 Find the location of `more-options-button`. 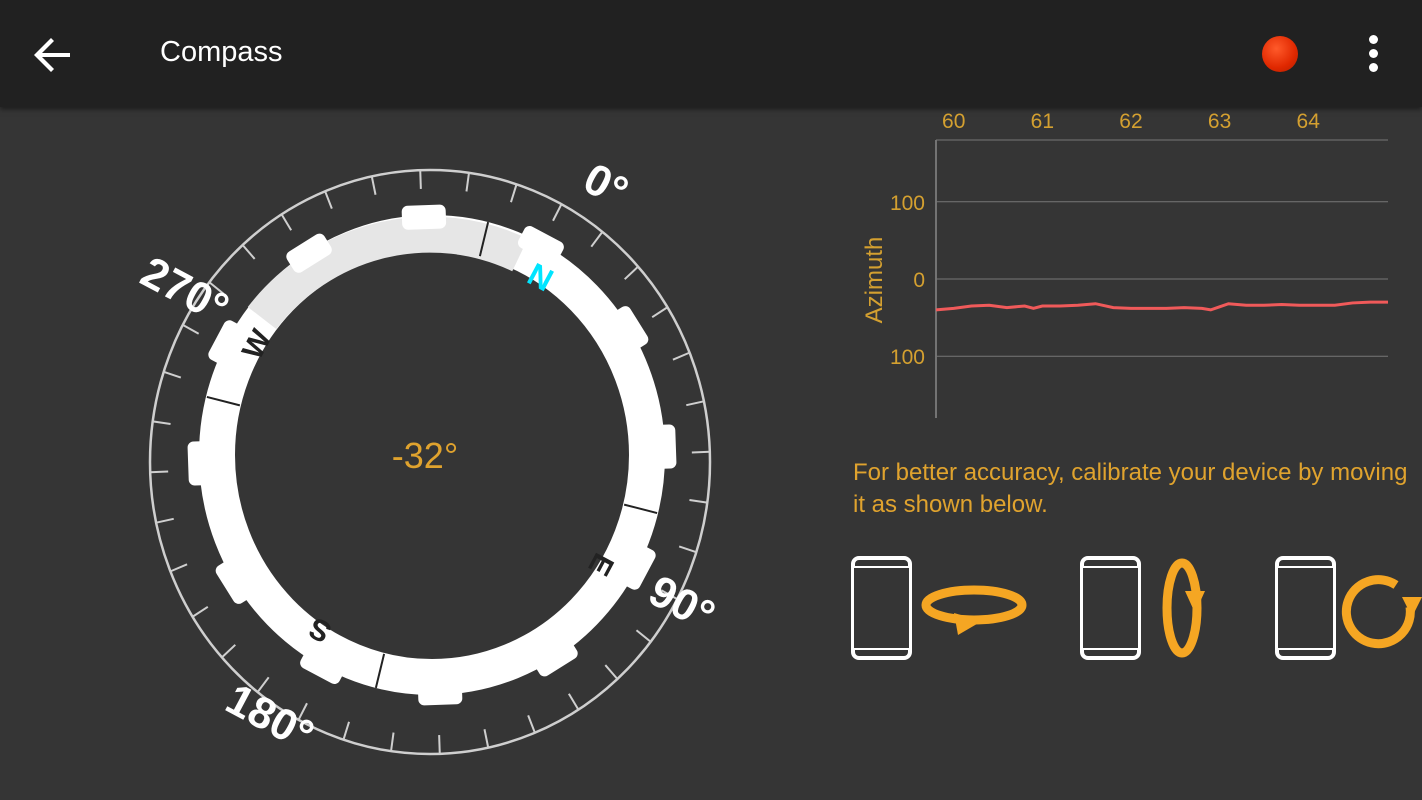

more-options-button is located at coordinates (1373, 54).